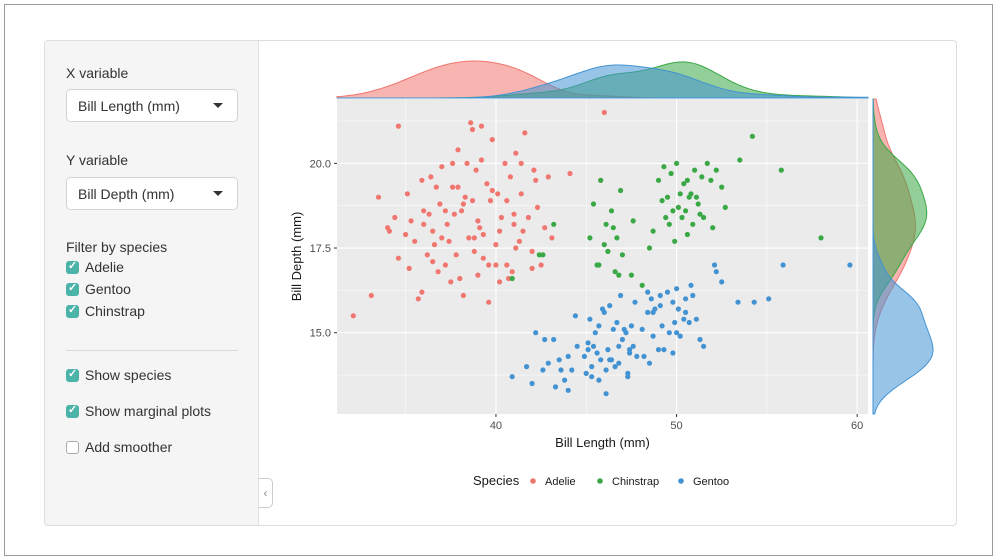  I want to click on x-variable-select: Bill Length (mm), so click(152, 105).